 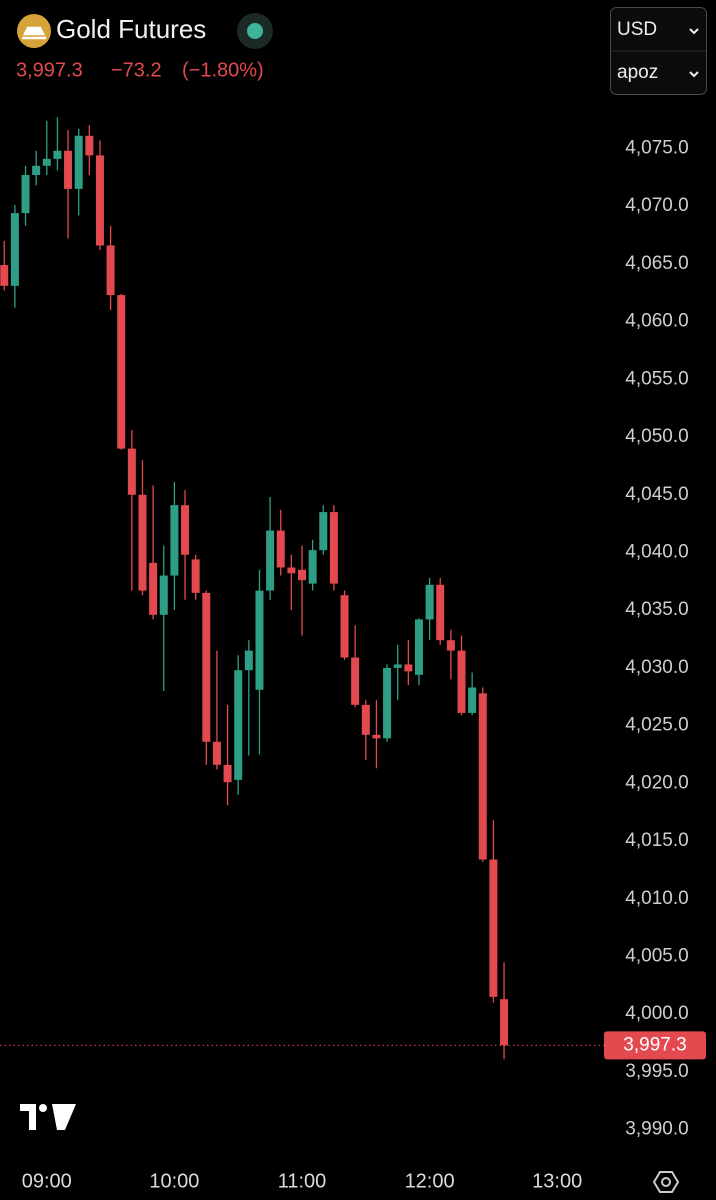 What do you see at coordinates (656, 898) in the screenshot?
I see `y-tick-label: 4,010.0` at bounding box center [656, 898].